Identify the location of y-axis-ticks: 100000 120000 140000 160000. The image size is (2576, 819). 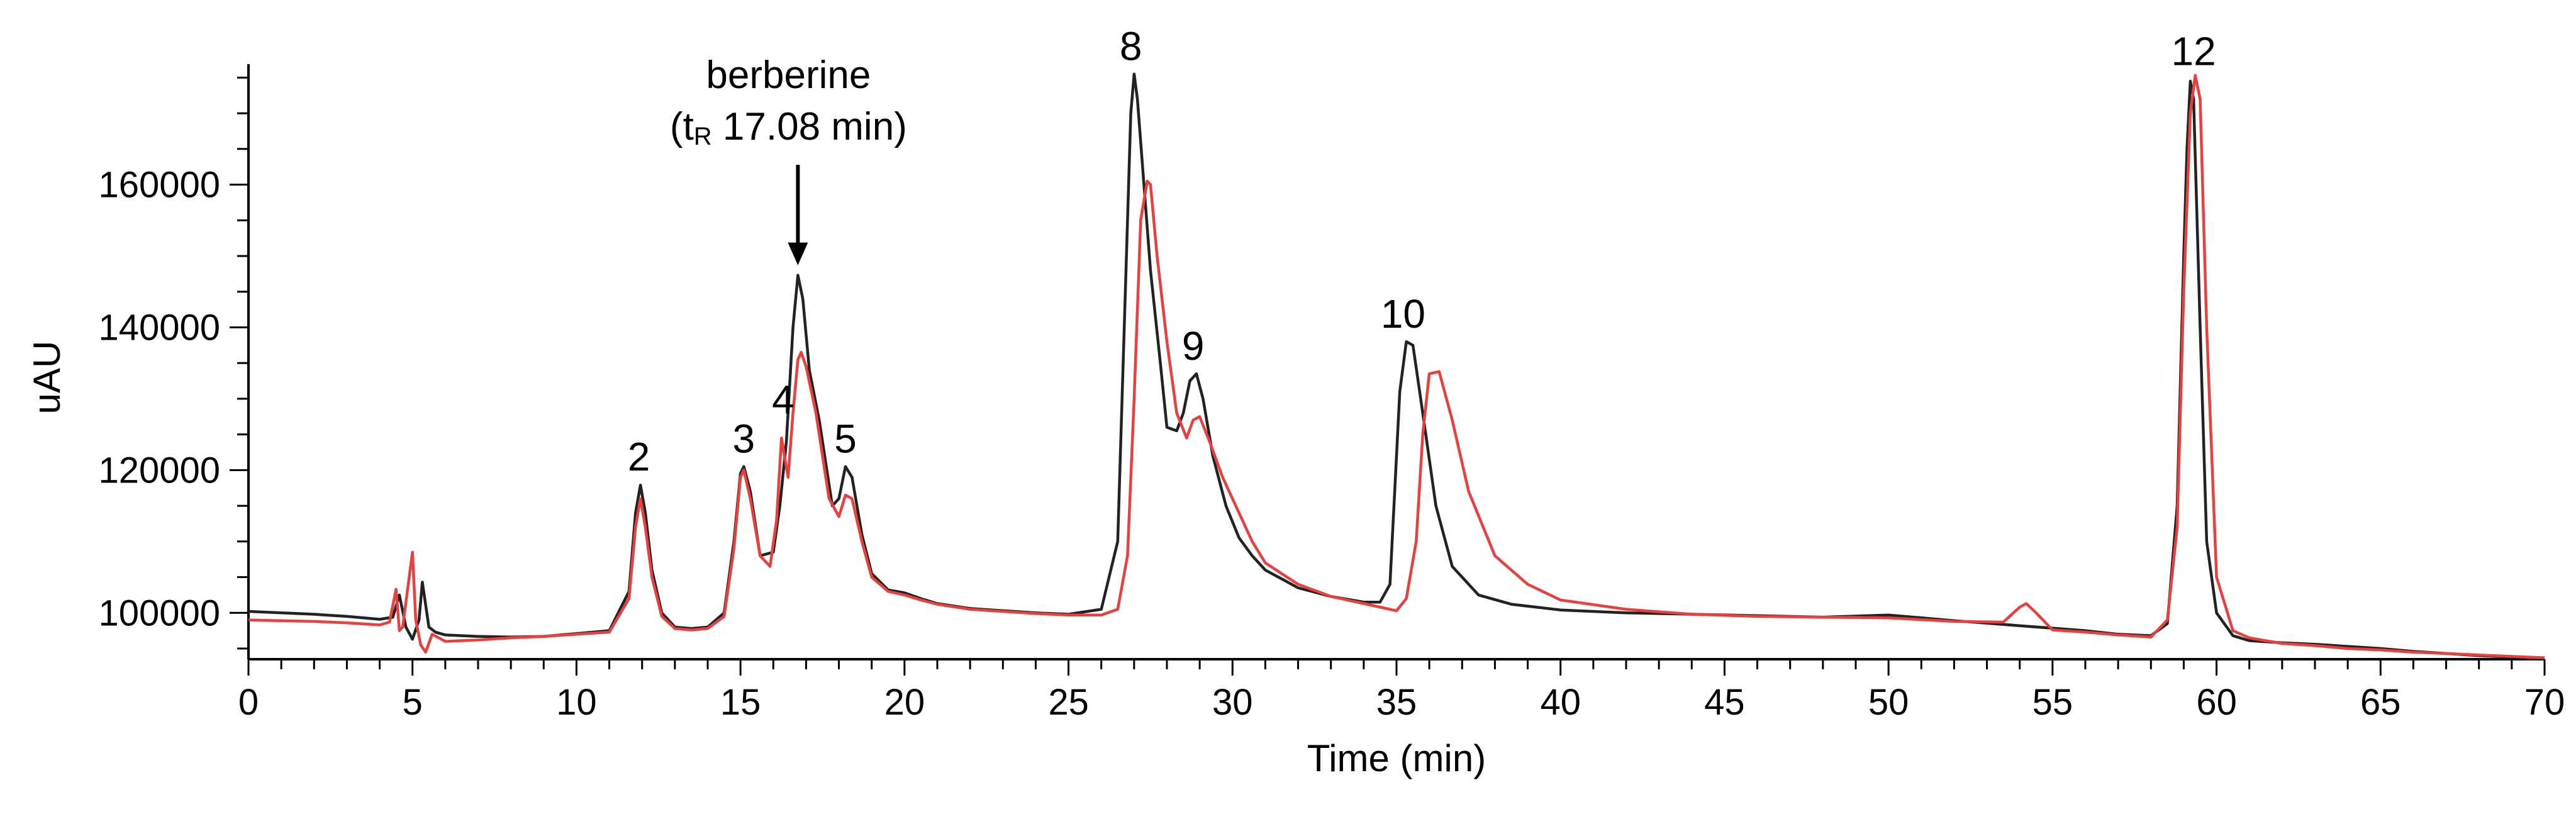
(173, 363).